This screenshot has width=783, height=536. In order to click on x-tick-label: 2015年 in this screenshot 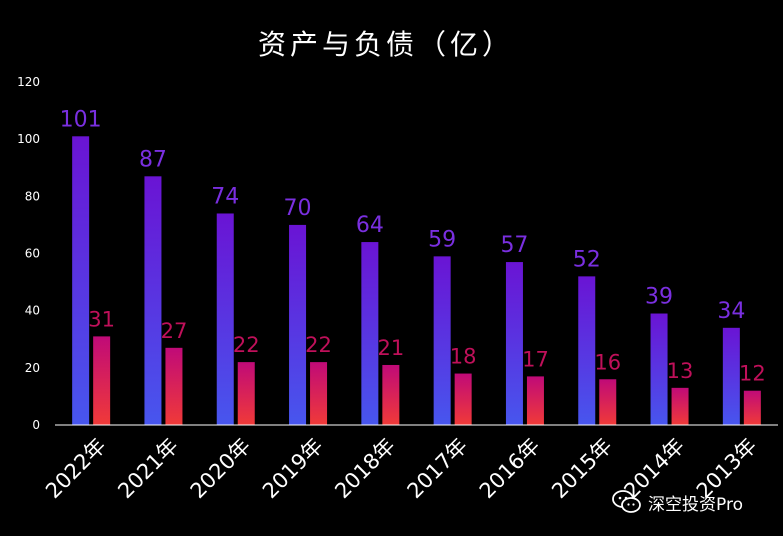, I will do `click(582, 469)`.